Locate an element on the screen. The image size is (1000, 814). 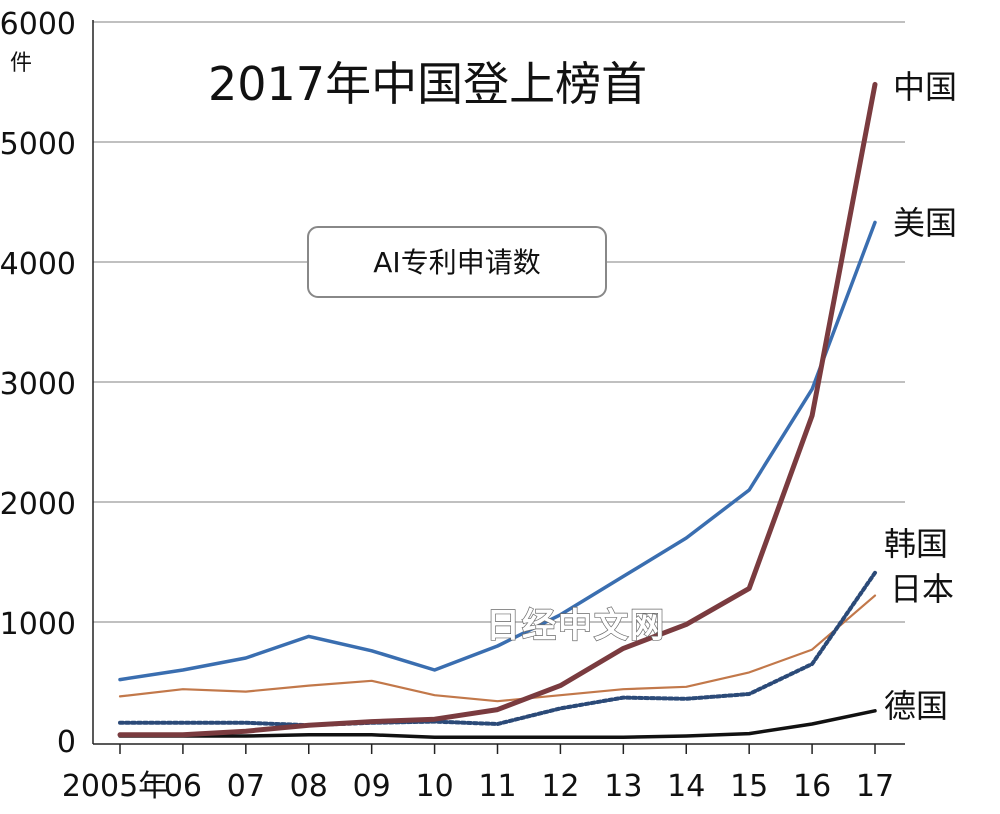
y-tick-labels: 0 1000 2000 3000 4000 5000 6000 is located at coordinates (38, 383).